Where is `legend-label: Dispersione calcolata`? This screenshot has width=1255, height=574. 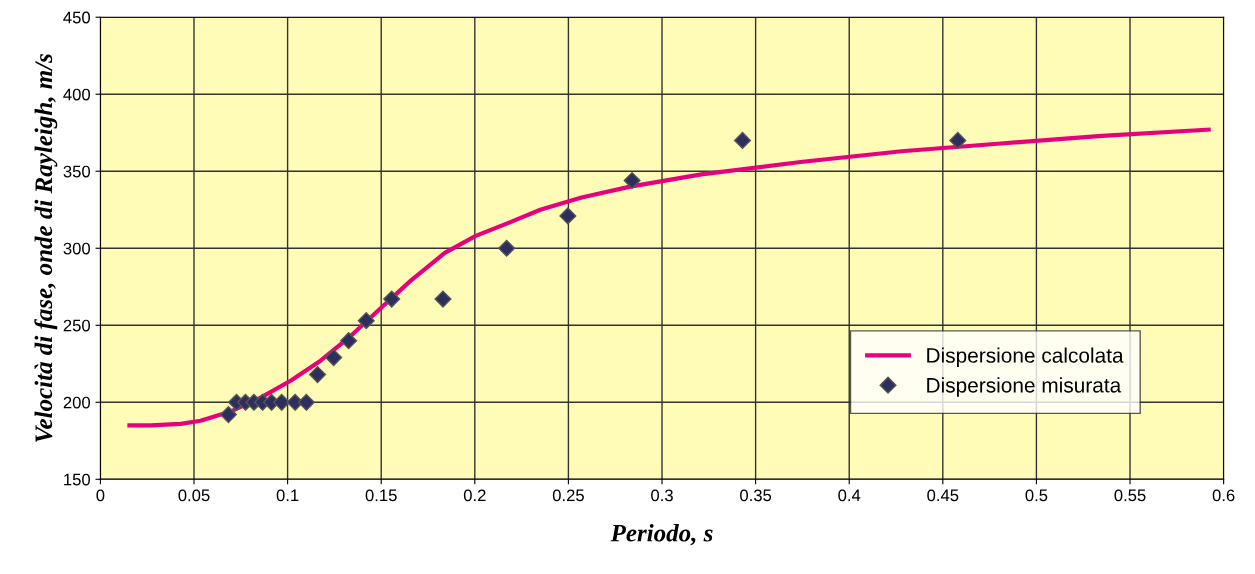 legend-label: Dispersione calcolata is located at coordinates (1025, 357).